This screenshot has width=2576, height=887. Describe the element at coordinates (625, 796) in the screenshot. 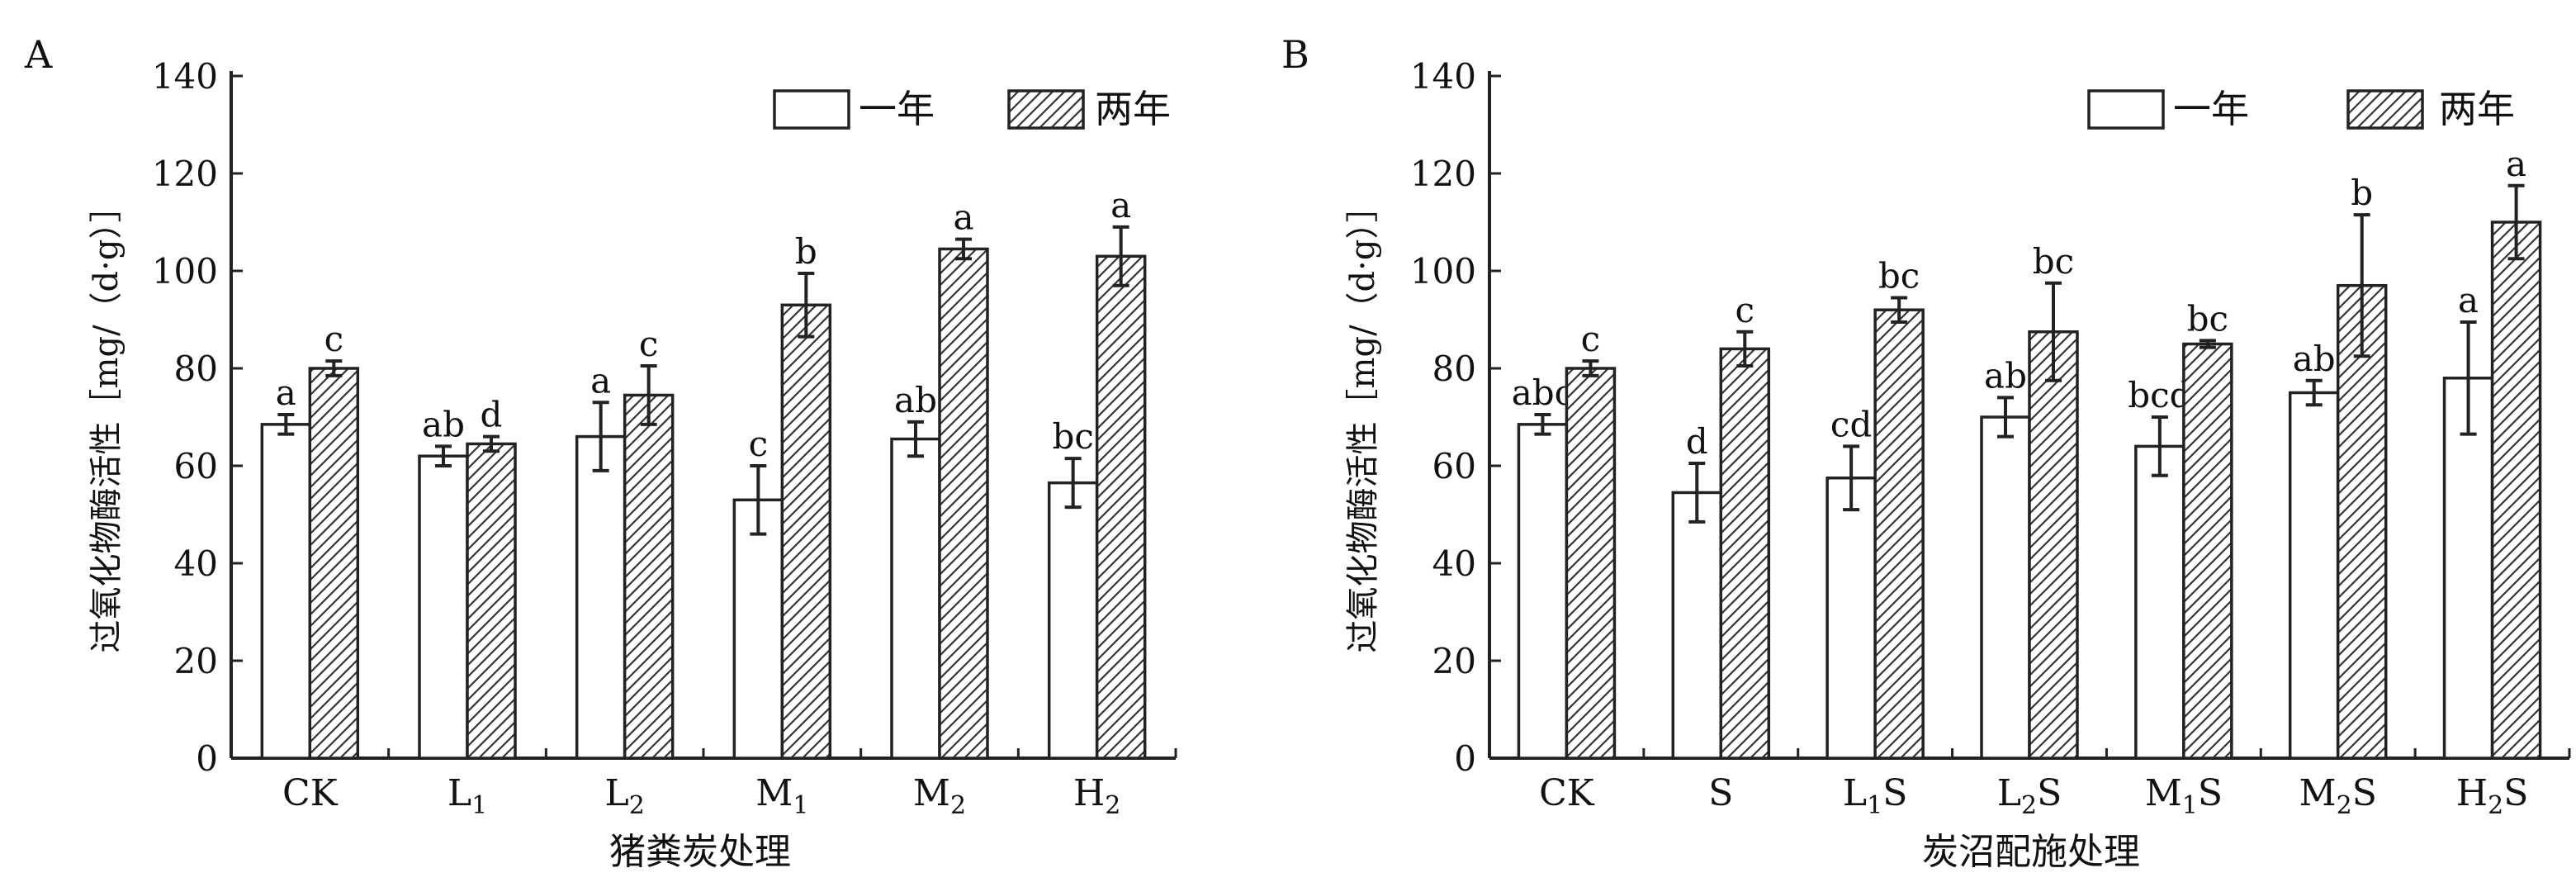

I see `x-tick-label: L2` at that location.